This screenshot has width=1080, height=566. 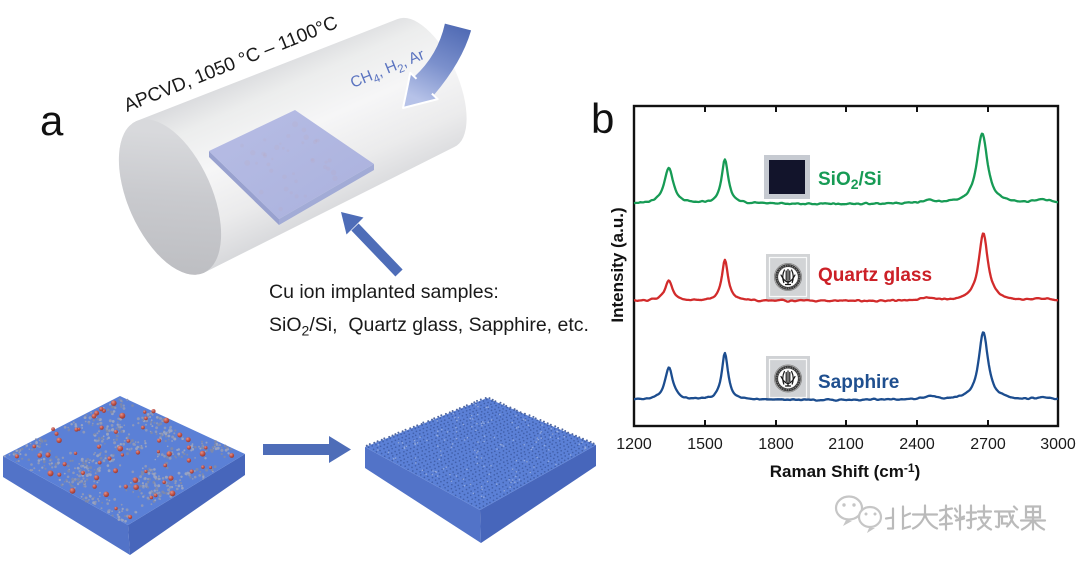 What do you see at coordinates (776, 444) in the screenshot?
I see `svg-text: 1800` at bounding box center [776, 444].